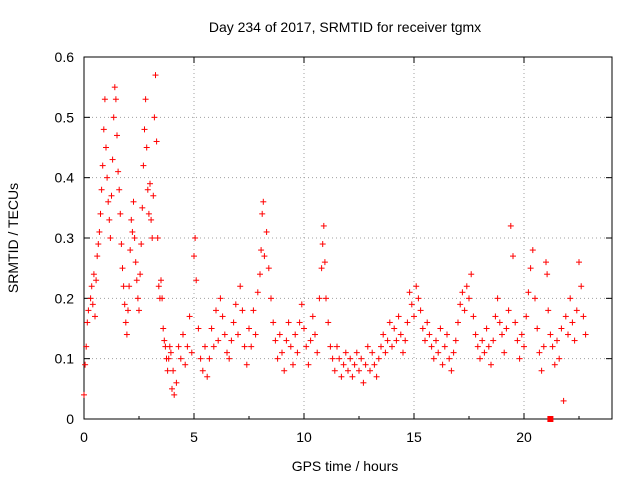  Describe the element at coordinates (65, 178) in the screenshot. I see `y-tick-label: 0.4` at that location.